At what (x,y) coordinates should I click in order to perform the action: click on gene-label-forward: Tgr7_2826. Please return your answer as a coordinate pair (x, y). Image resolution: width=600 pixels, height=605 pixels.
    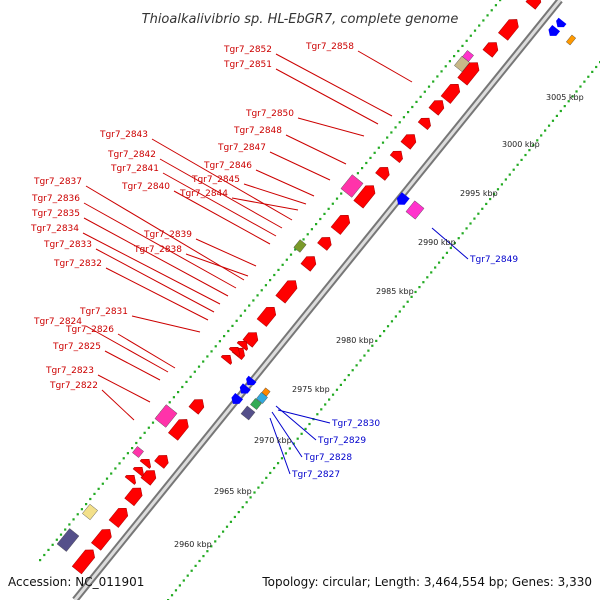
    Looking at the image, I should click on (89, 330).